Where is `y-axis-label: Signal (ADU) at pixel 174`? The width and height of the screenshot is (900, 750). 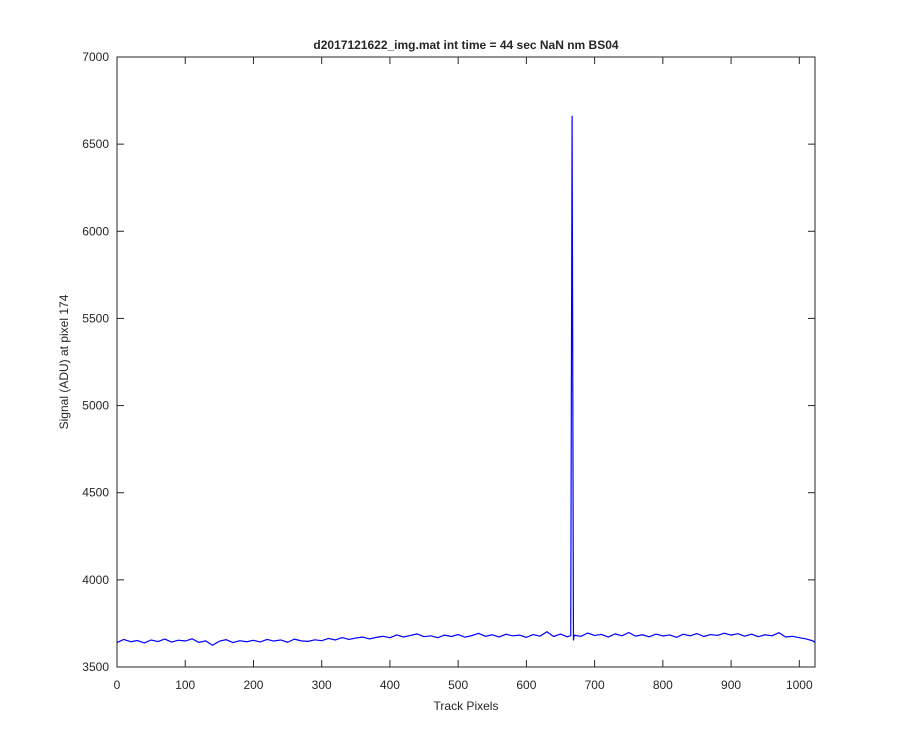
y-axis-label: Signal (ADU) at pixel 174 is located at coordinates (64, 361).